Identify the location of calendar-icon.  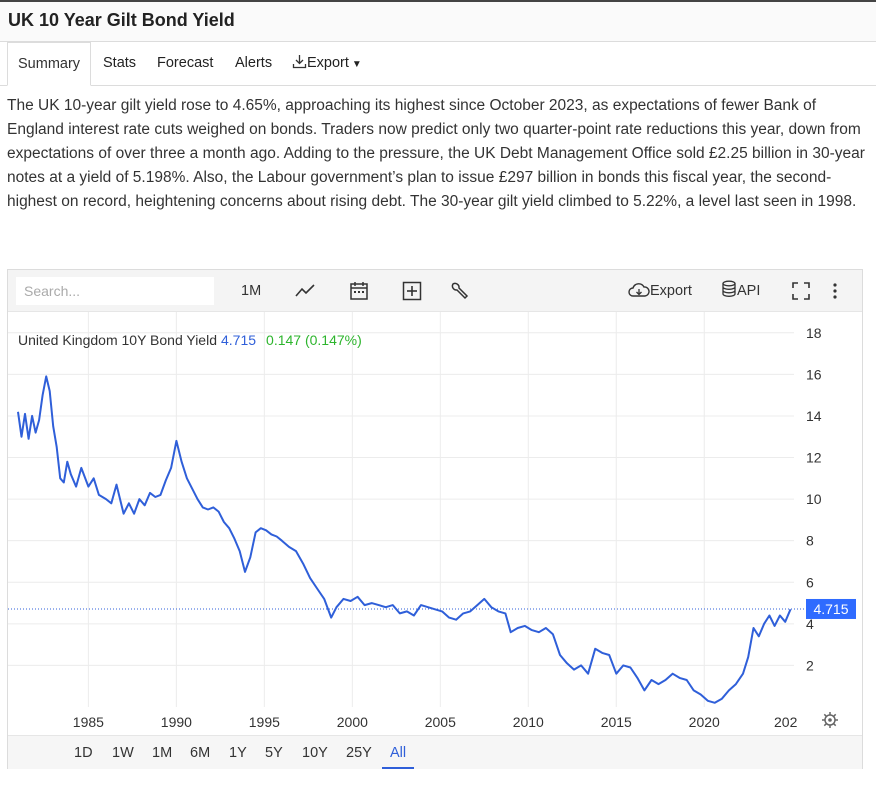
(359, 291).